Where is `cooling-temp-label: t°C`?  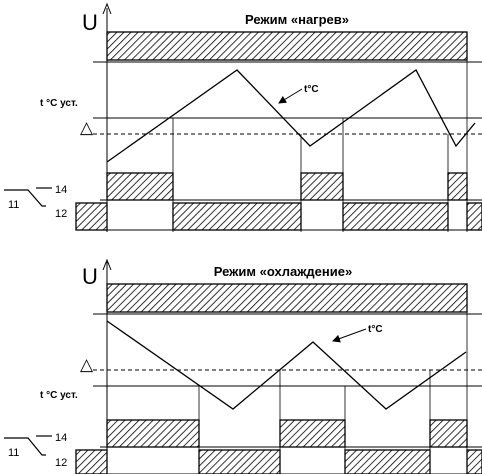
cooling-temp-label: t°C is located at coordinates (375, 329).